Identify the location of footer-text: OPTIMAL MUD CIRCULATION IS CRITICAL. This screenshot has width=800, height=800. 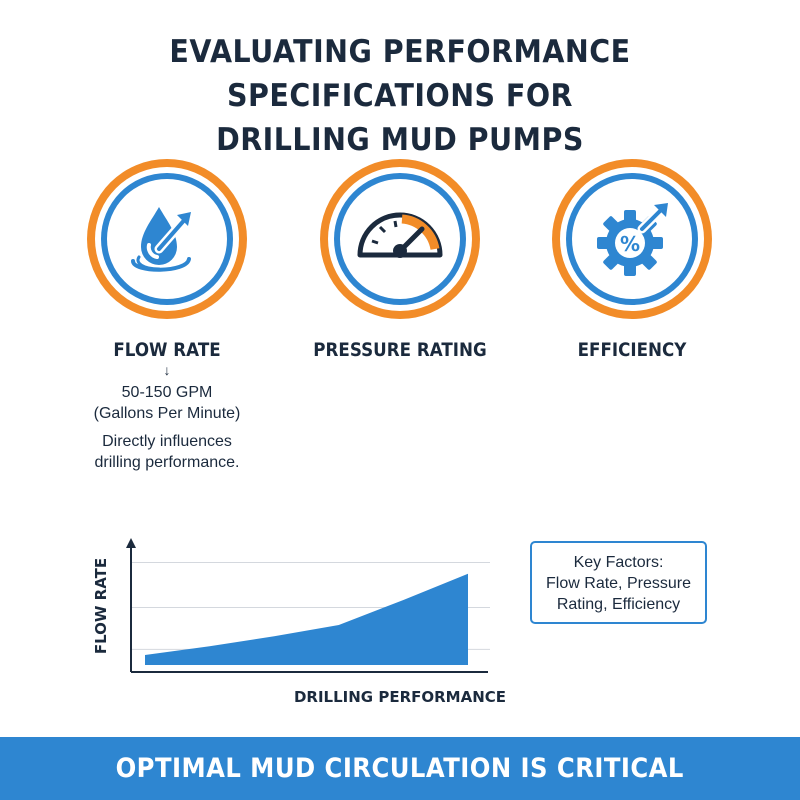
(400, 768).